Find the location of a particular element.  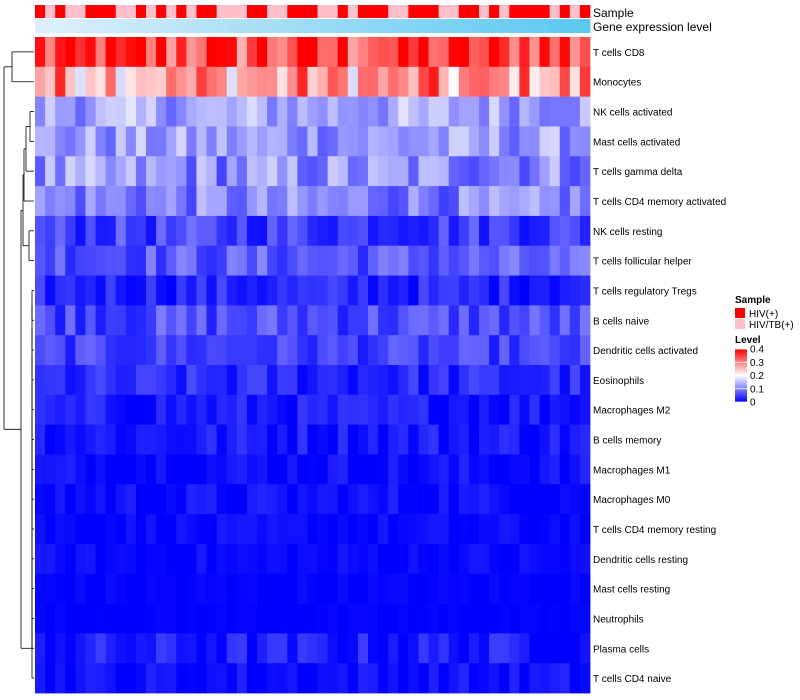

row-label: Macrophages M0 is located at coordinates (632, 500).